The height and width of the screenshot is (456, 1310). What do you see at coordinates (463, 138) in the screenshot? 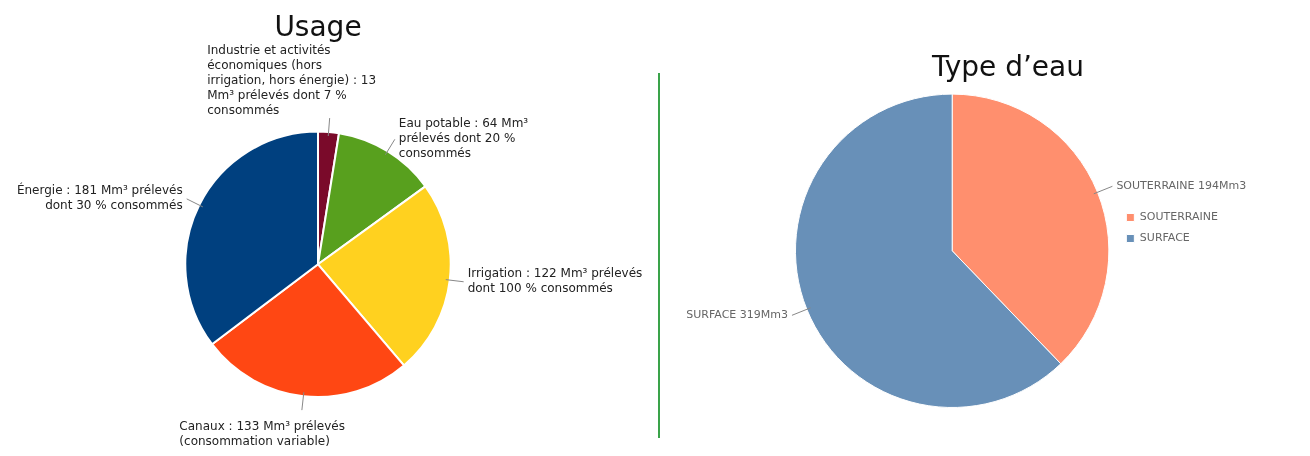
I see `slice-label: Eau potable : 64 Mm³ prélevés dont 20 % consommés` at bounding box center [463, 138].